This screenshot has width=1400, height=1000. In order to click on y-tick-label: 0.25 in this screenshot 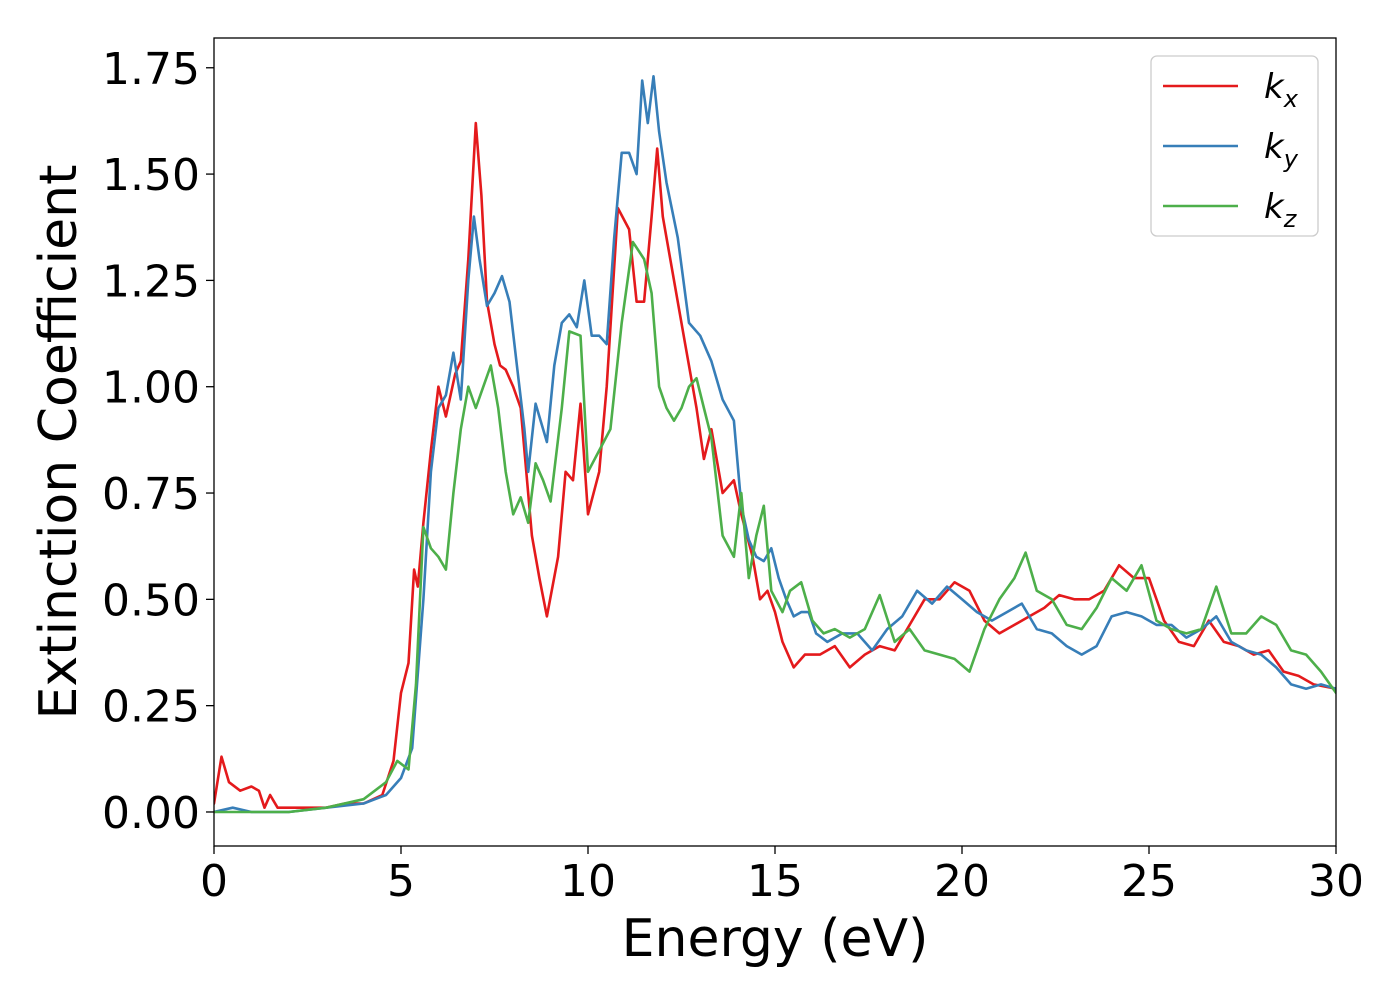, I will do `click(151, 707)`.